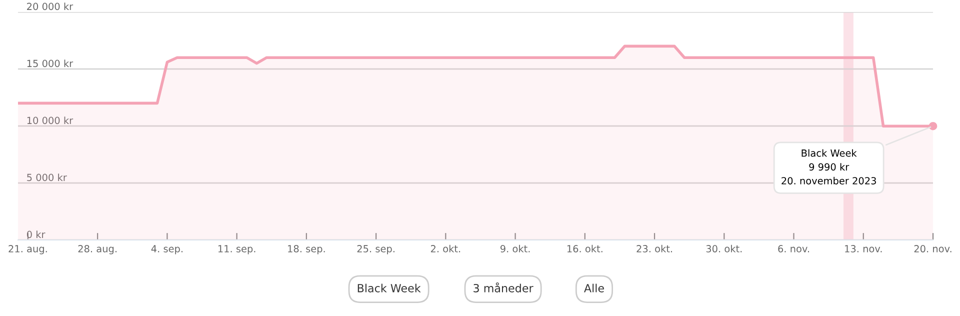  What do you see at coordinates (50, 120) in the screenshot?
I see `y-tick-label: 10 000 kr` at bounding box center [50, 120].